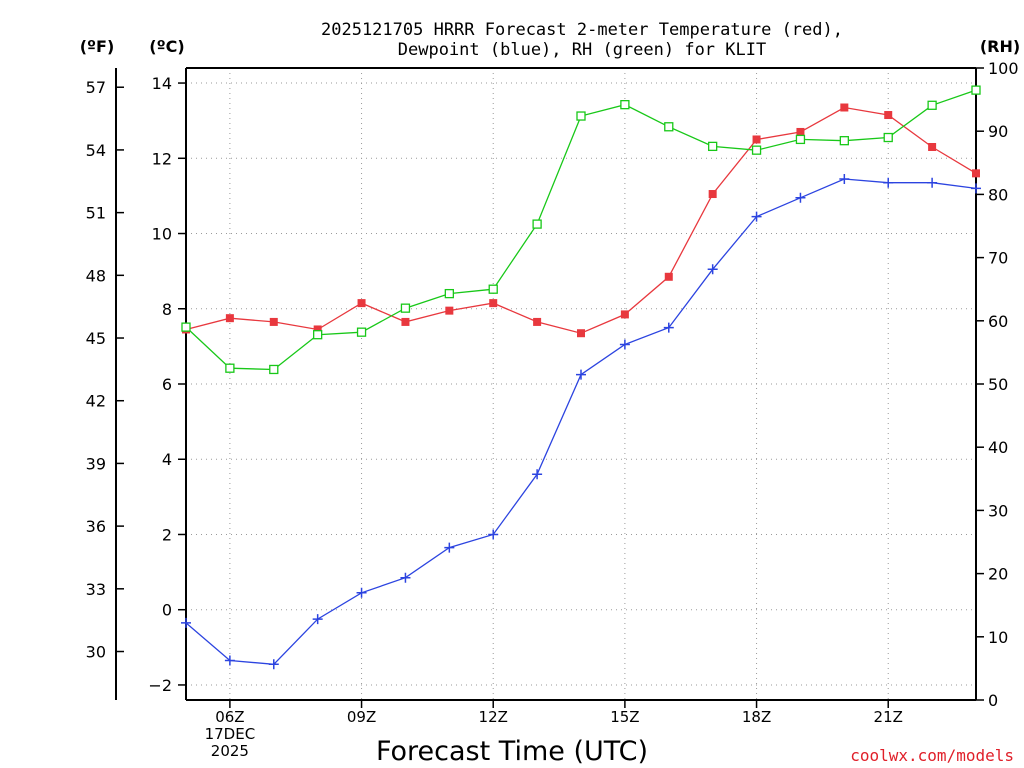  What do you see at coordinates (1003, 68) in the screenshot?
I see `rh-tick-label: 100` at bounding box center [1003, 68].